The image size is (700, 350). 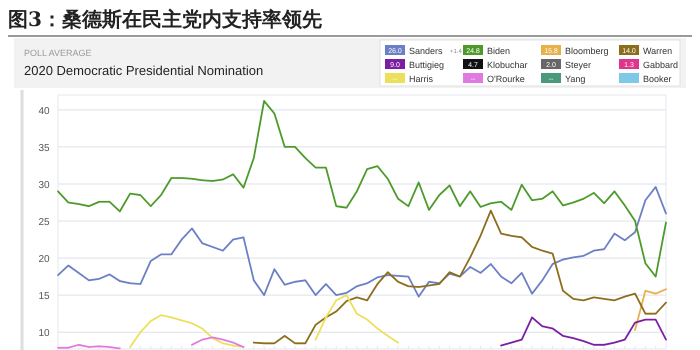 What do you see at coordinates (44, 185) in the screenshot?
I see `y-tick-label: 30` at bounding box center [44, 185].